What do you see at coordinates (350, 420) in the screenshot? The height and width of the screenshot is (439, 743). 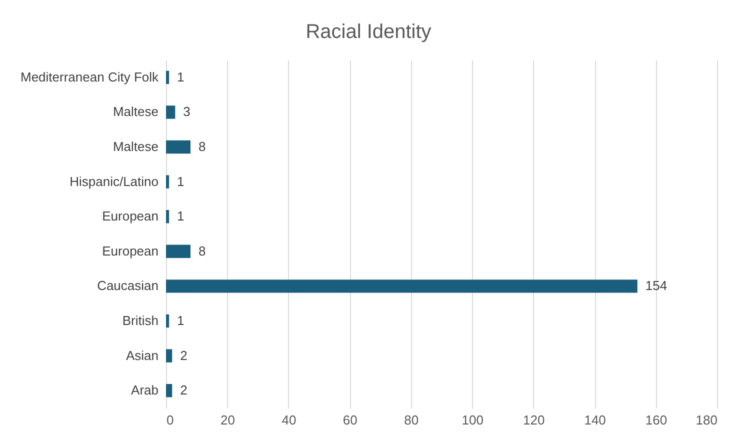 I see `x-tick-label: 60` at bounding box center [350, 420].